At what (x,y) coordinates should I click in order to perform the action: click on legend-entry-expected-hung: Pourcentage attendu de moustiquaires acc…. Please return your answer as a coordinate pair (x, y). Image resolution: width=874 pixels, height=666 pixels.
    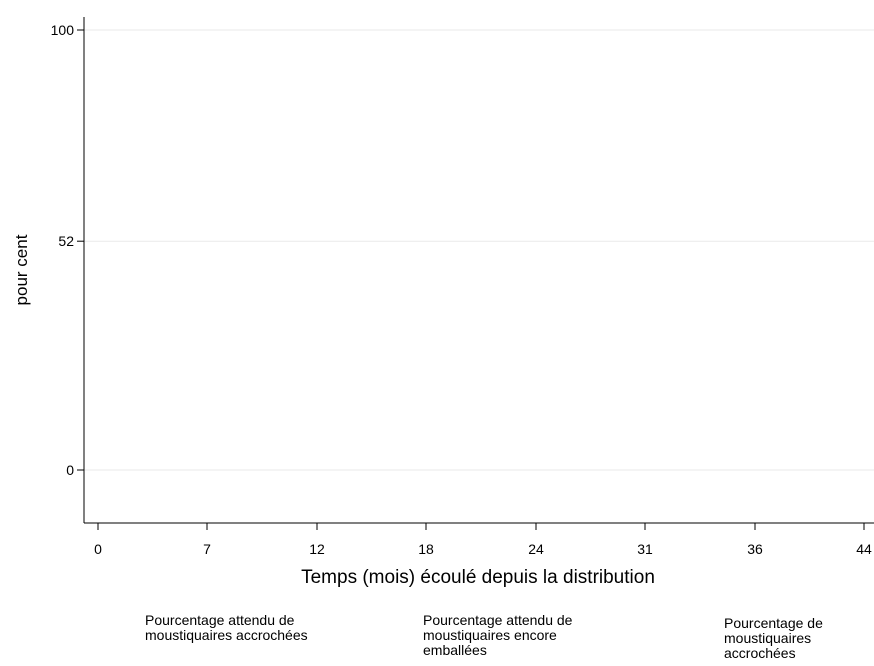
    Looking at the image, I should click on (226, 627).